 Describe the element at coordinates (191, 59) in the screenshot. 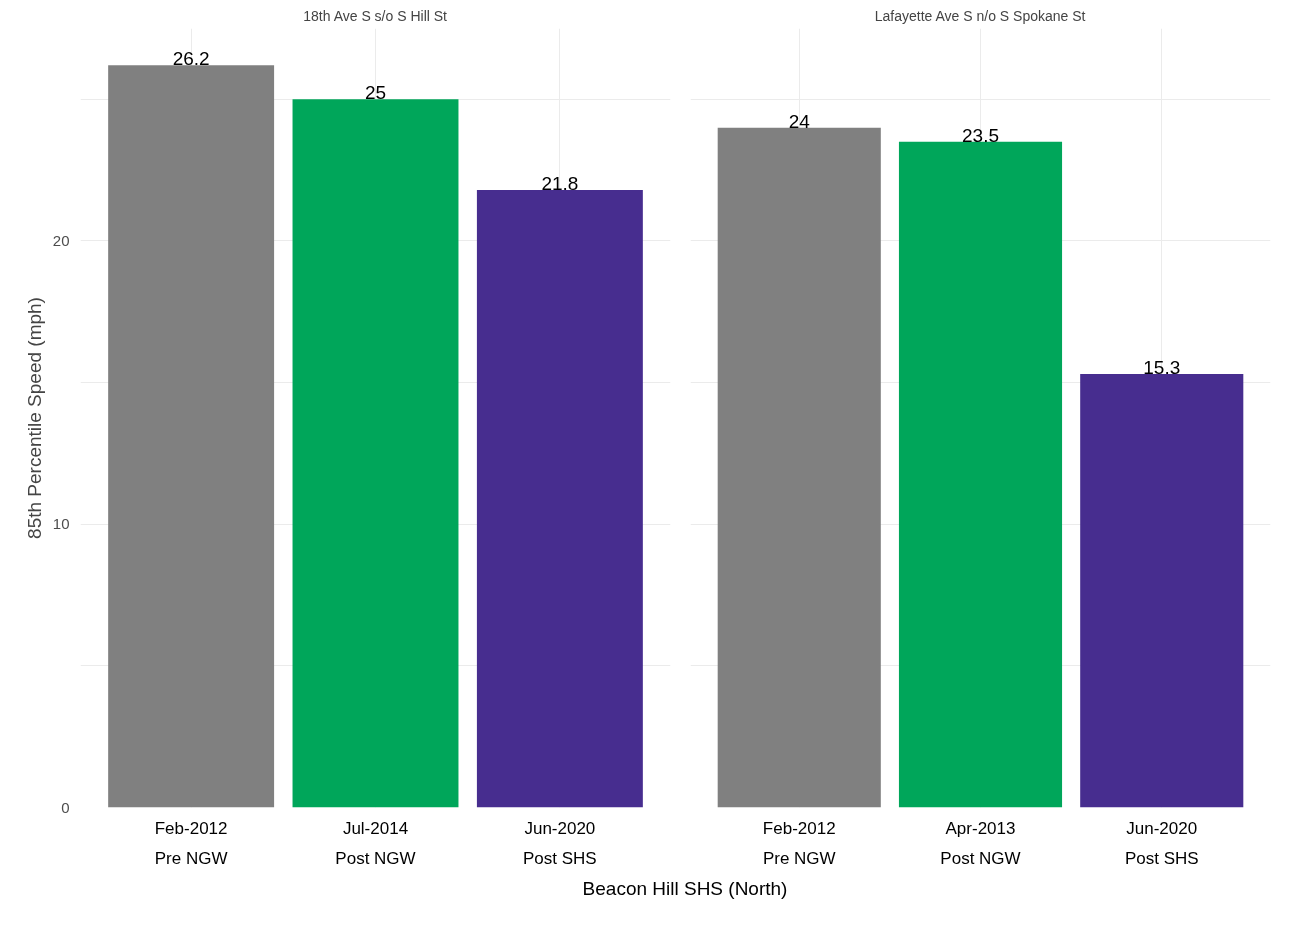

I see `data-label: 26.2` at that location.